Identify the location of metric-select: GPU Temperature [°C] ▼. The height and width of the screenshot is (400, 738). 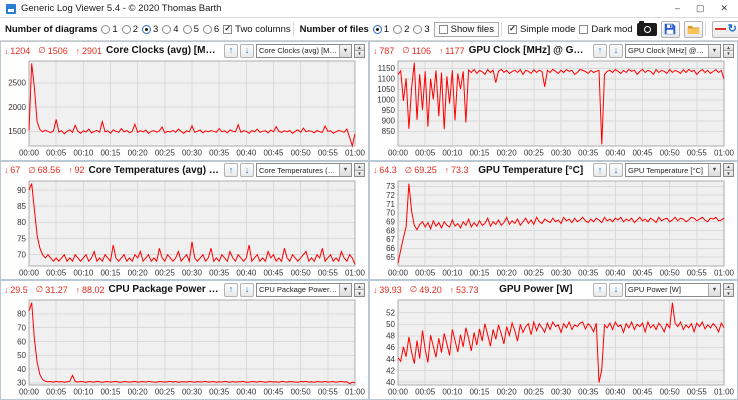
(673, 170).